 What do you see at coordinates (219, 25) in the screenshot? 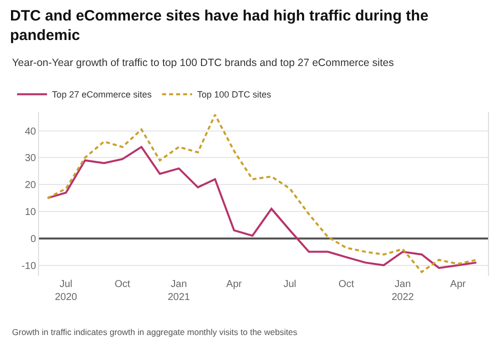
I see `chart-title: DTC and eCommerce sites have had high traffic during the pandemic` at bounding box center [219, 25].